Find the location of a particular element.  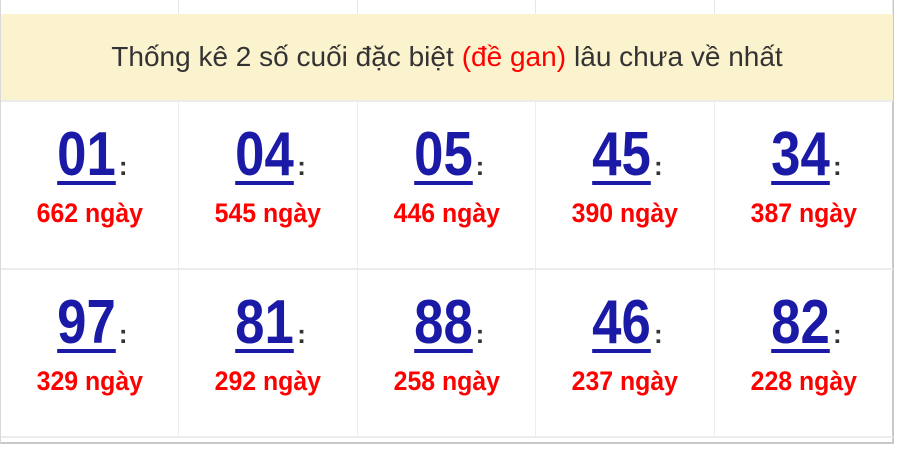

header-highlight: (đề gan) is located at coordinates (514, 56).